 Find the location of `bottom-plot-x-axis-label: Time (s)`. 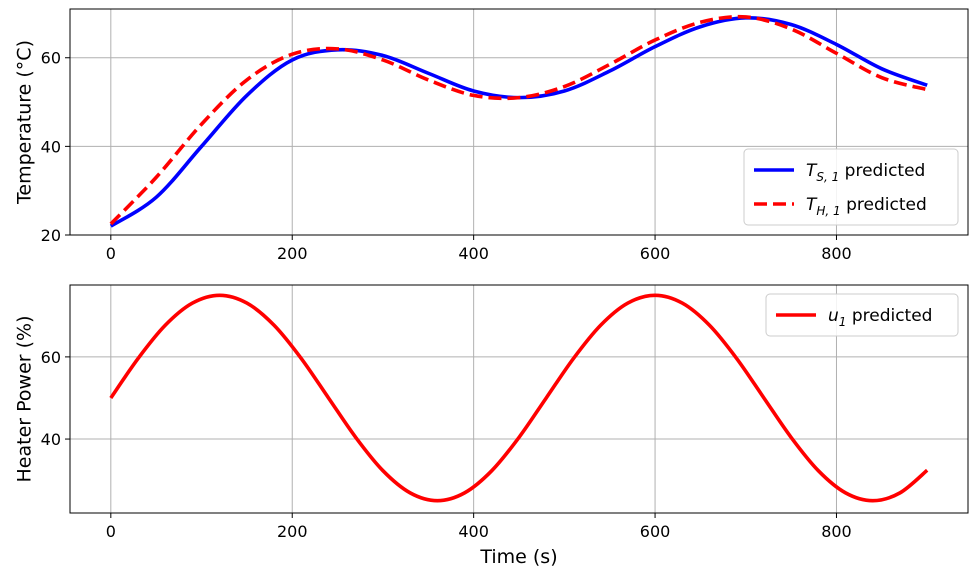

bottom-plot-x-axis-label: Time (s) is located at coordinates (518, 557).